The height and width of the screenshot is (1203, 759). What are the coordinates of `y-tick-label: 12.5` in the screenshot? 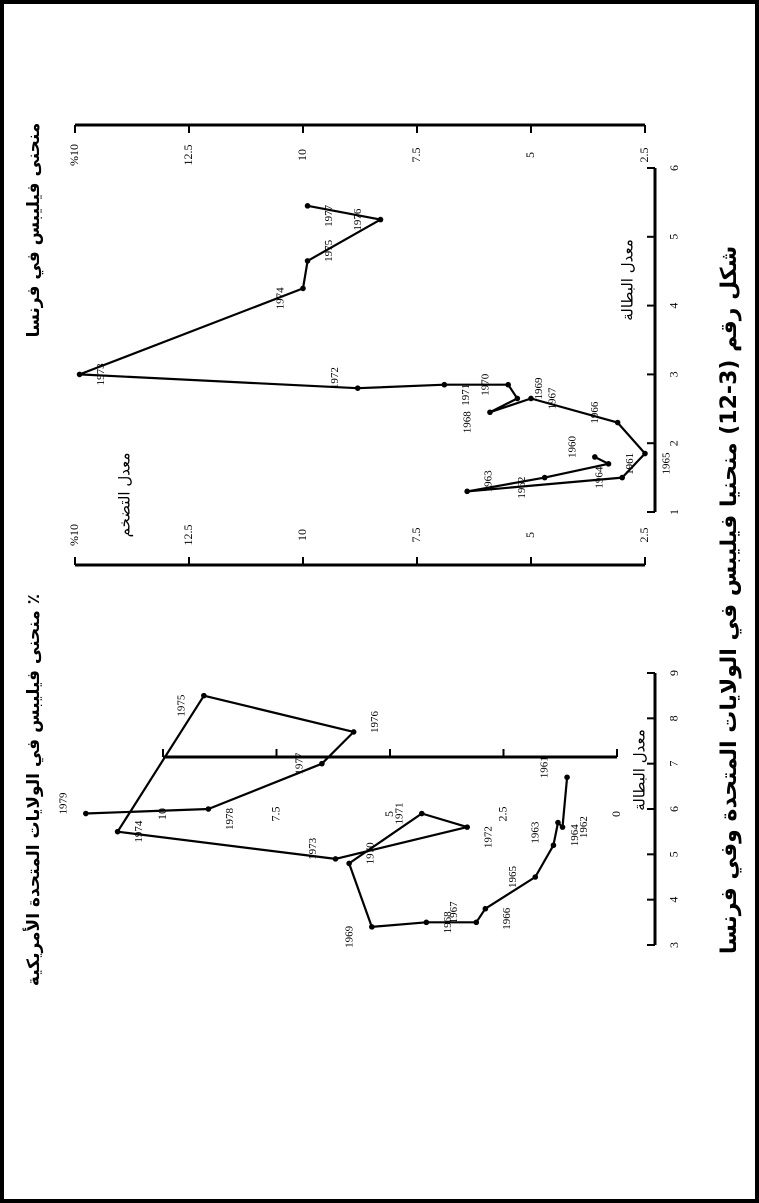 It's located at (188, 535).